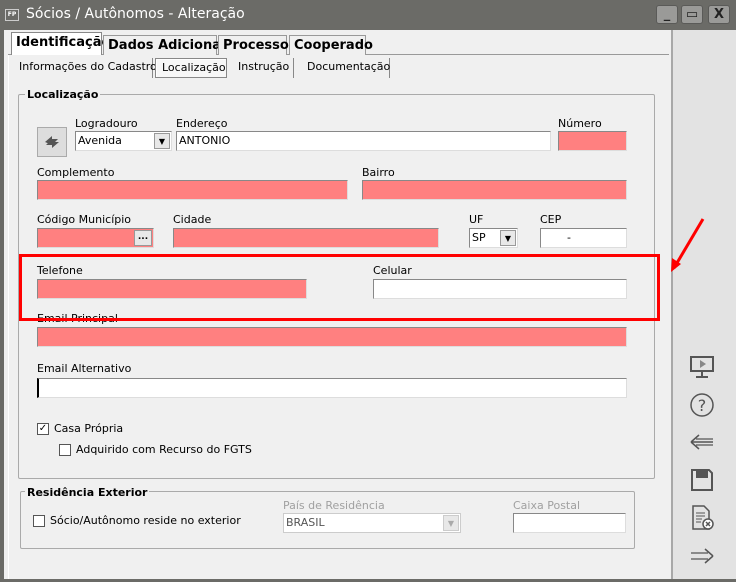 This screenshot has height=582, width=736. I want to click on tab-dados-adicionais: Dados Adicionais, so click(168, 45).